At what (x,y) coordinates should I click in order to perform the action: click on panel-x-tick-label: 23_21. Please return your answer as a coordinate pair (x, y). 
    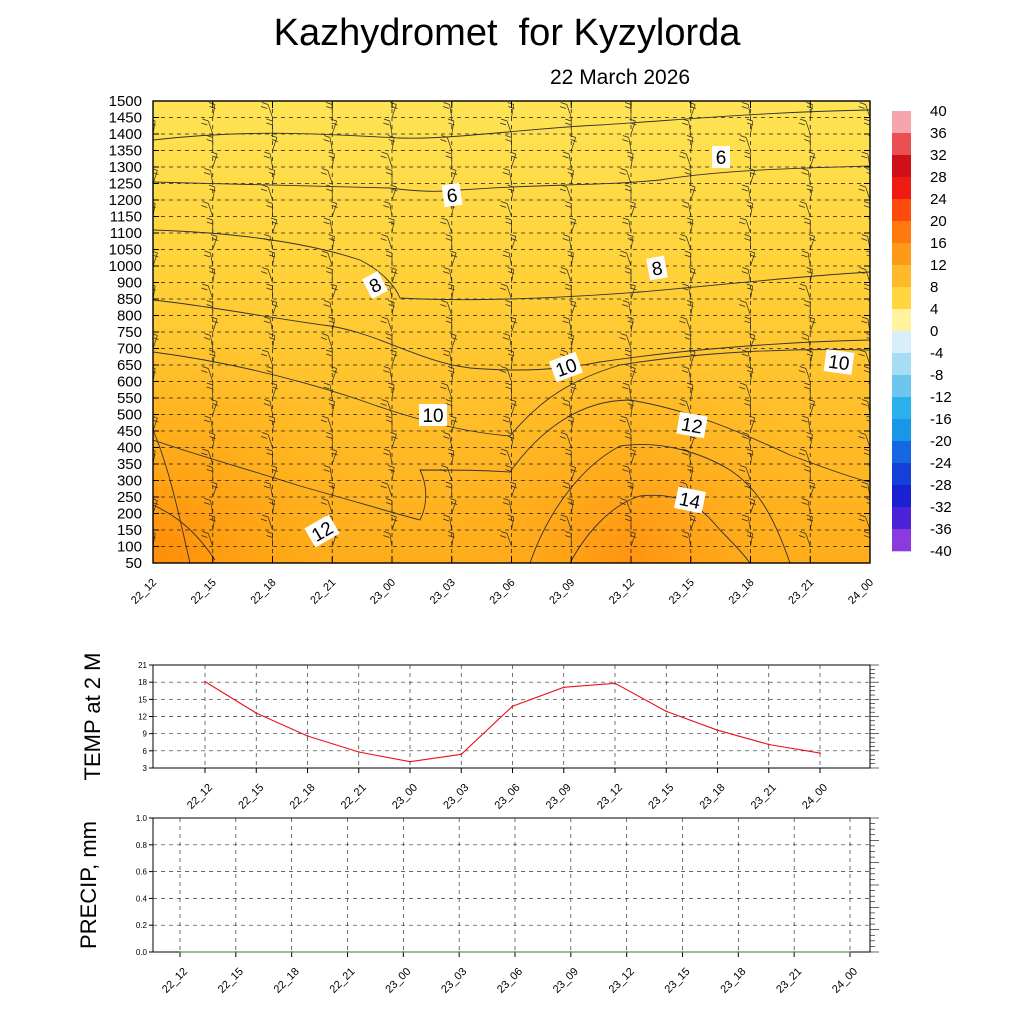
    Looking at the image, I should click on (764, 797).